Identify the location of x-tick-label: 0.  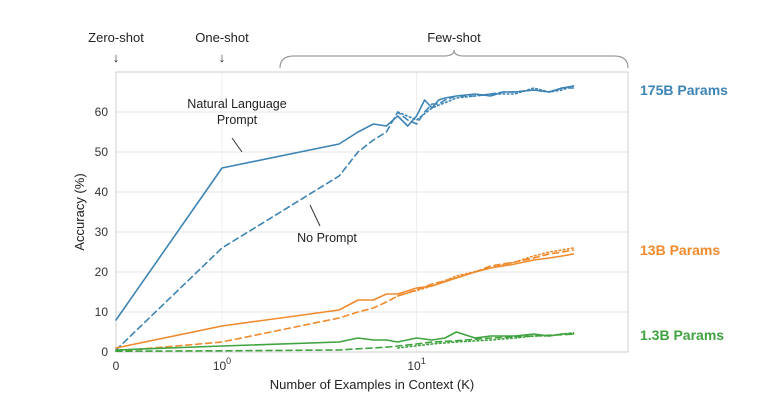
(116, 366).